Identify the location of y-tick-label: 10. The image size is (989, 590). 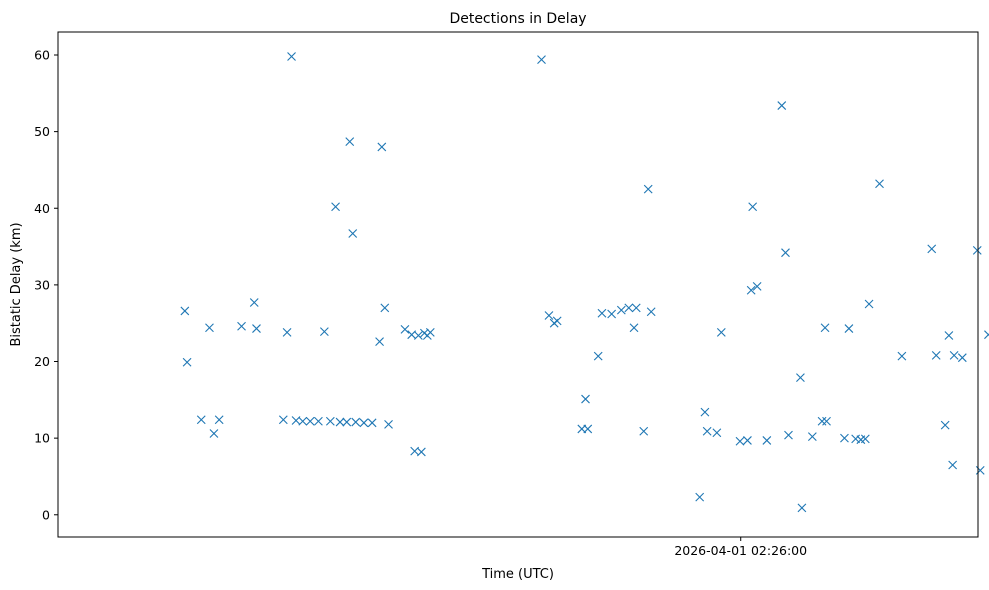
(42, 438).